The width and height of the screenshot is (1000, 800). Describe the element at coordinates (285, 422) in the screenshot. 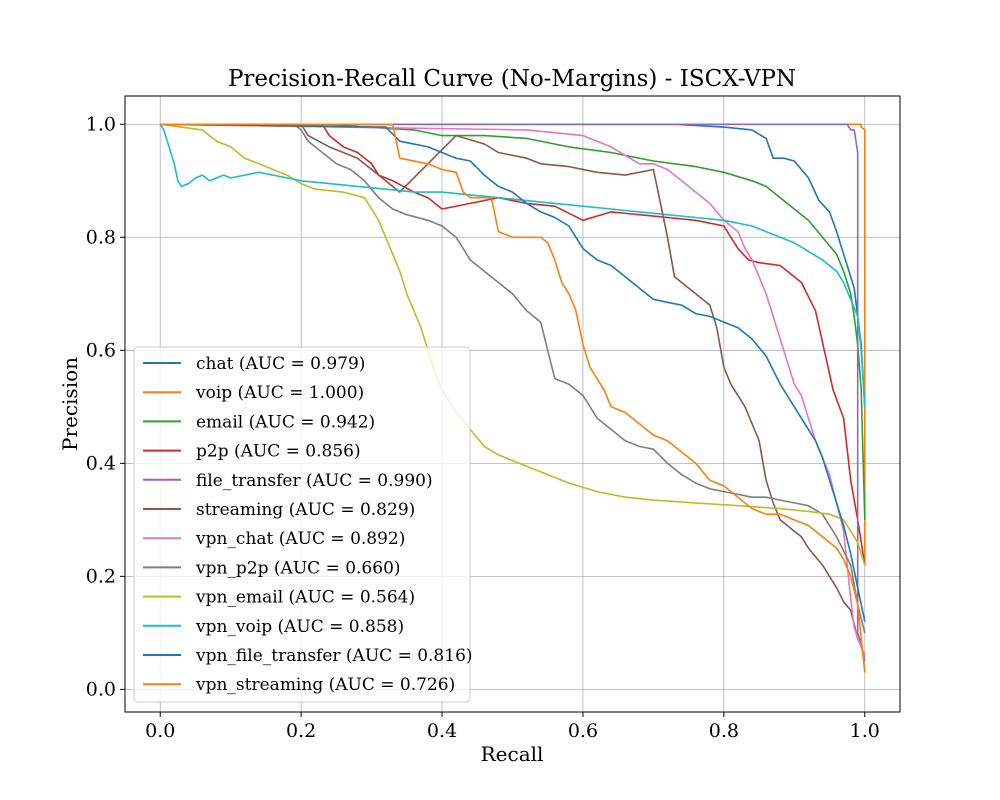

I see `legend-label: email (AUC = 0.942)` at that location.